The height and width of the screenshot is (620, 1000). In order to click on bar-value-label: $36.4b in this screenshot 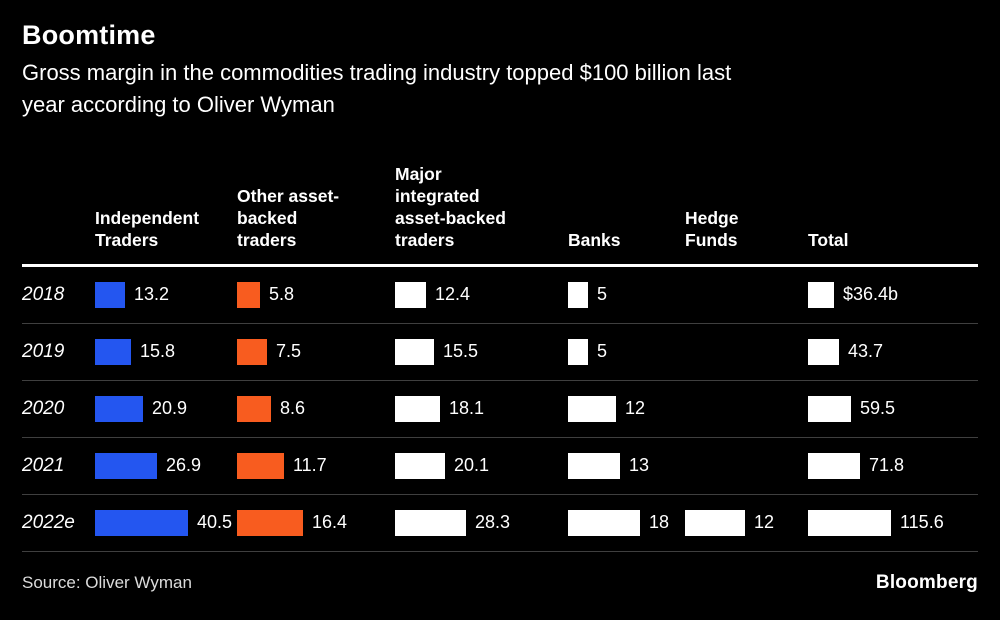, I will do `click(871, 294)`.